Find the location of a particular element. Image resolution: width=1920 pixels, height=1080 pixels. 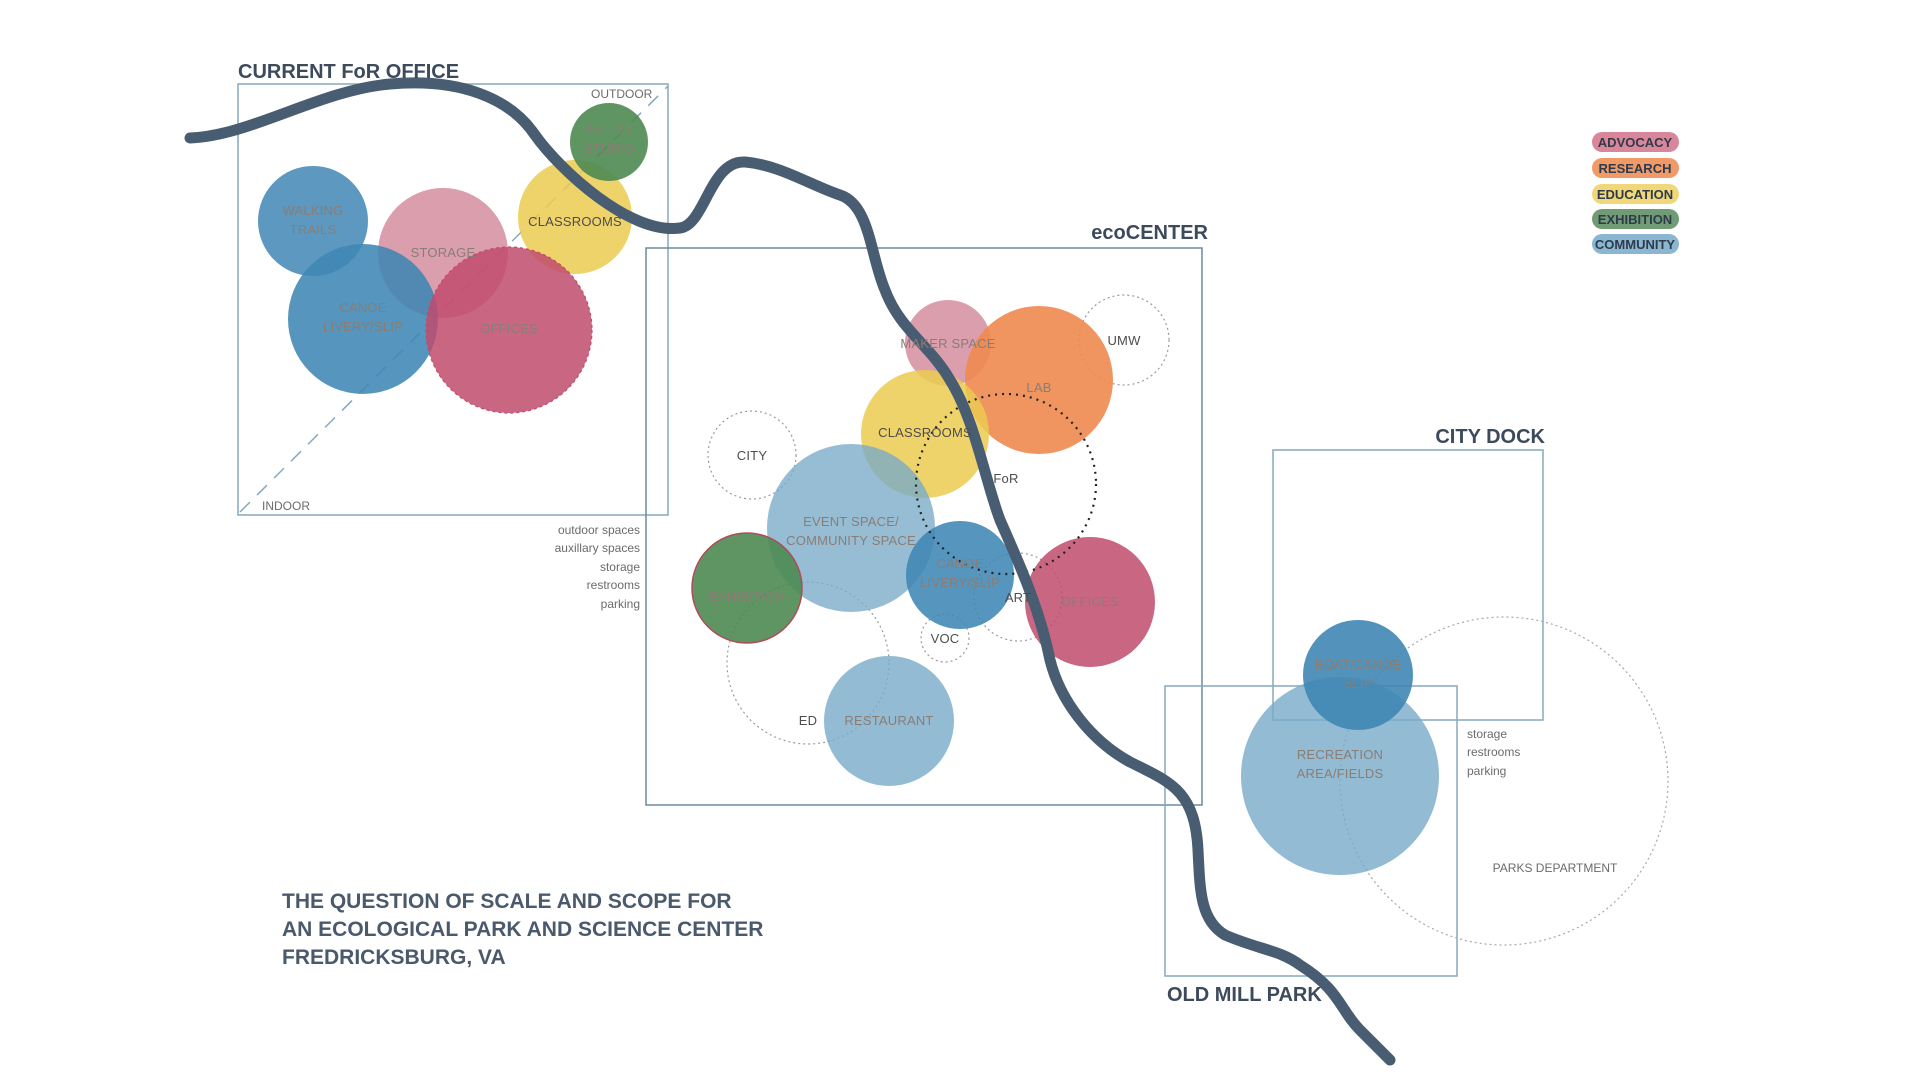

offices-label-office: OFFICES is located at coordinates (509, 328).